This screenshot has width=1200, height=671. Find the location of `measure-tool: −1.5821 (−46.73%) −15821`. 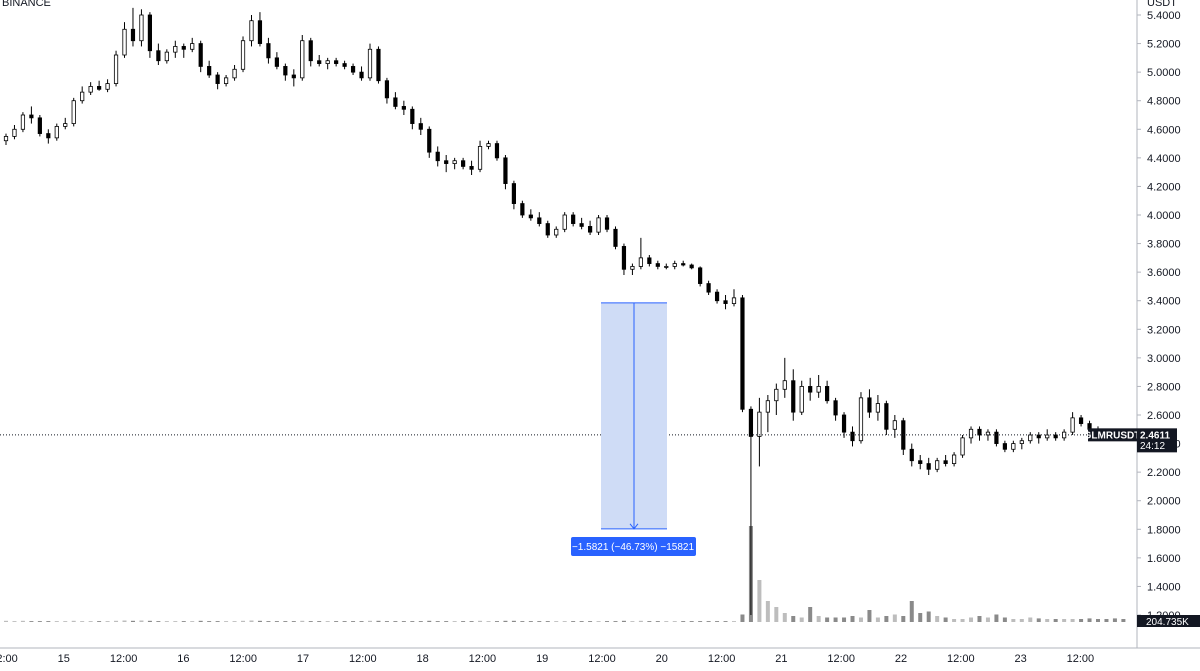

measure-tool: −1.5821 (−46.73%) −15821 is located at coordinates (633, 429).